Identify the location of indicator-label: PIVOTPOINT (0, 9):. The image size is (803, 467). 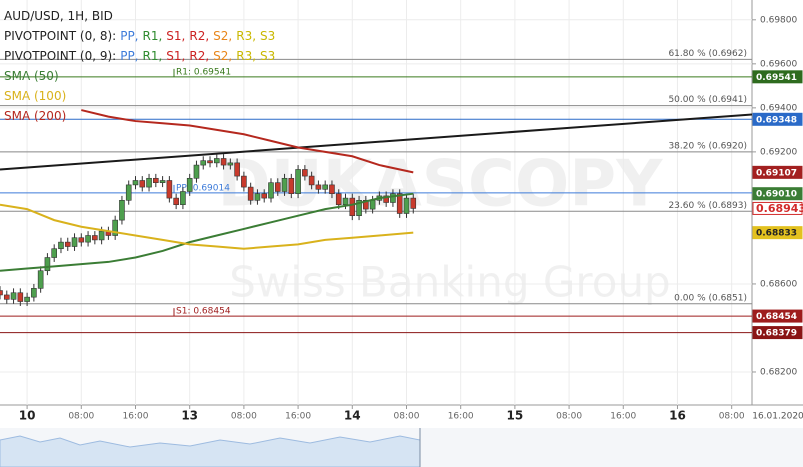
(60, 56).